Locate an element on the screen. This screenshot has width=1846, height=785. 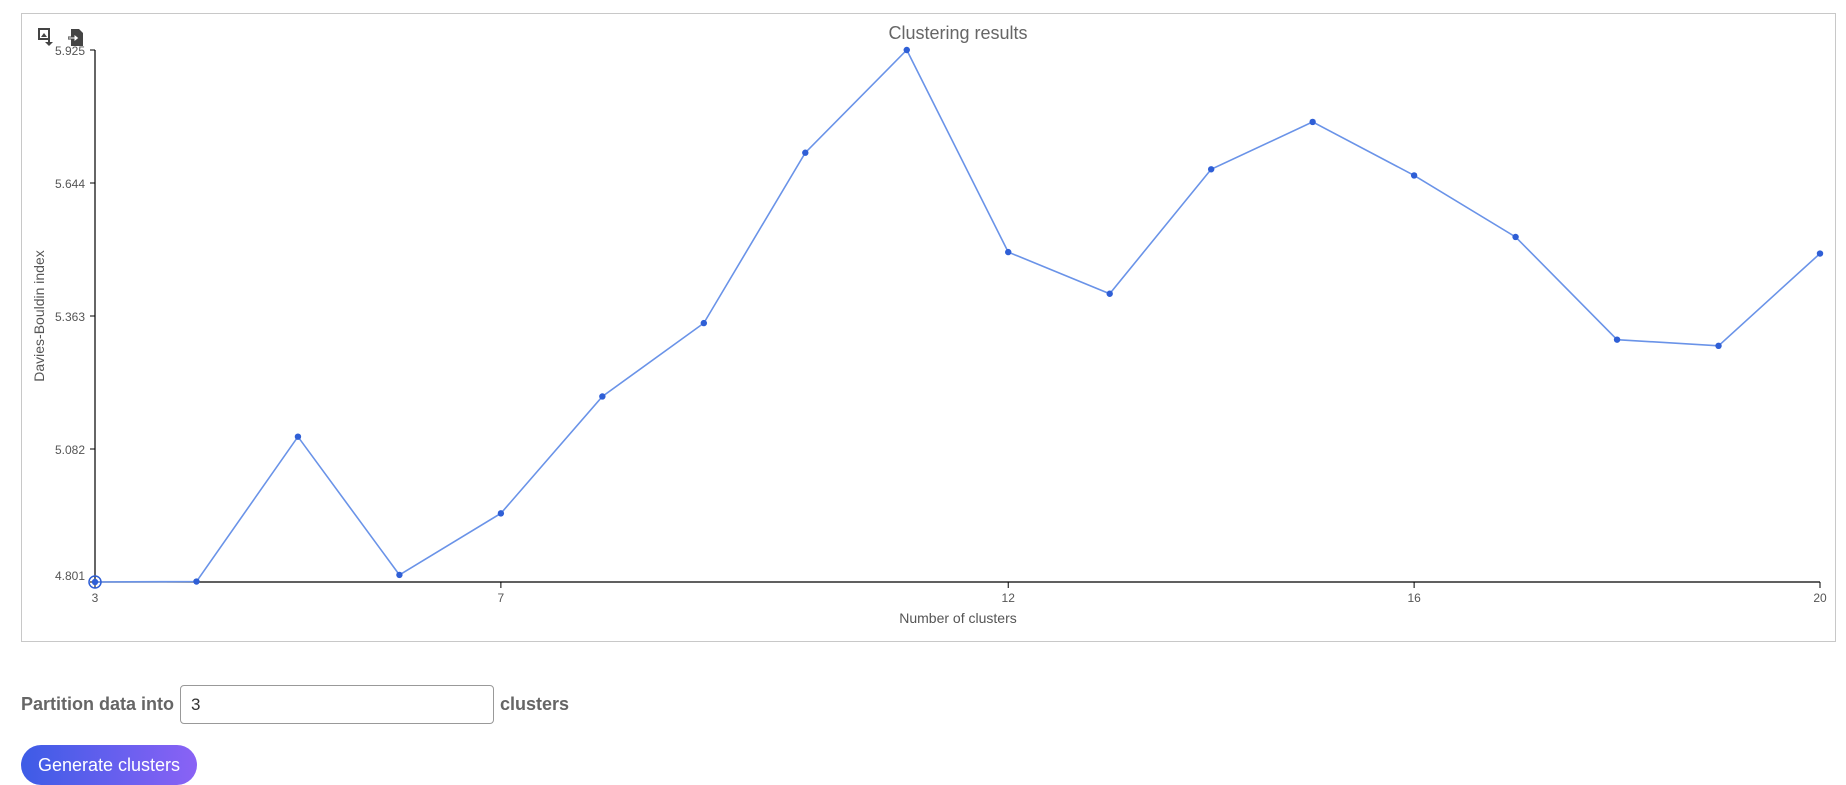
partition-label: Partition data into is located at coordinates (97, 704).